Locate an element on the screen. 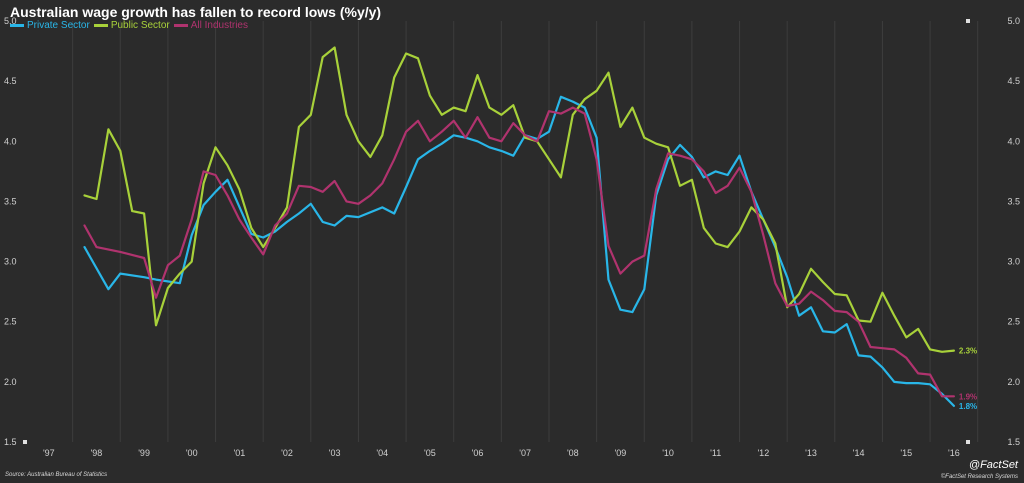  legend-label-all: All Industries is located at coordinates (219, 25).